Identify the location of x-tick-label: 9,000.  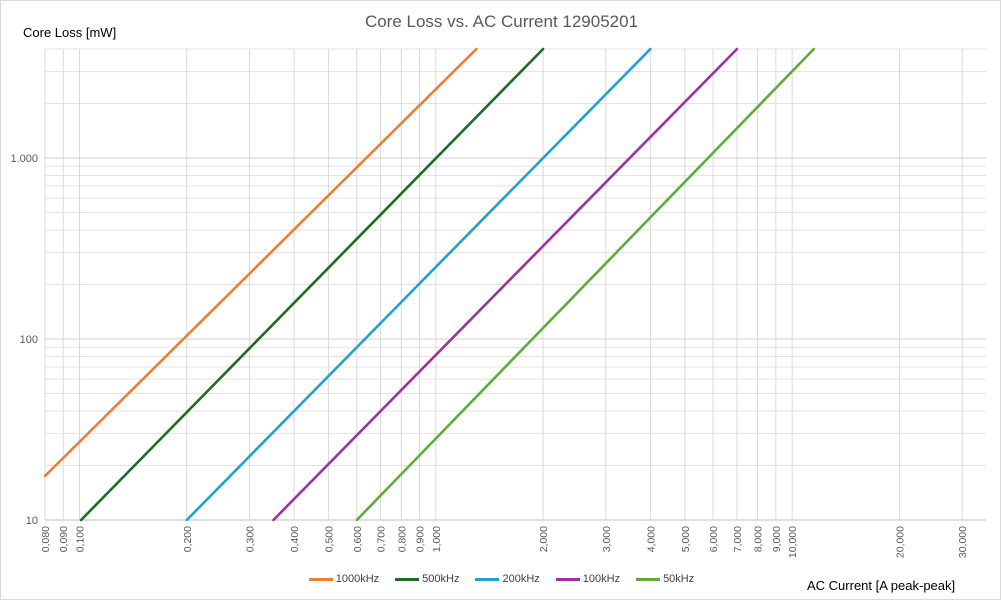
(777, 539).